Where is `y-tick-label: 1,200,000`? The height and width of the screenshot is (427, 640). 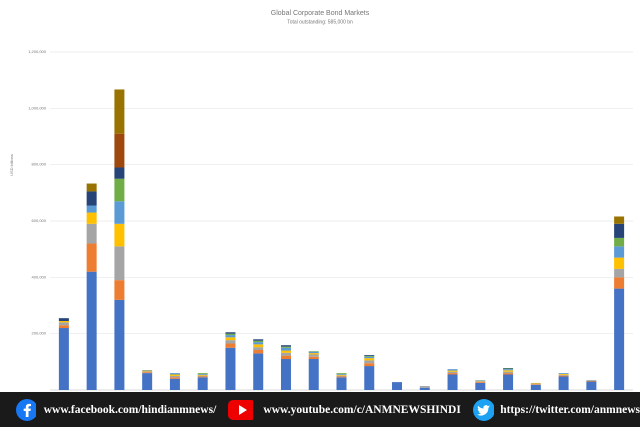 y-tick-label: 1,200,000 is located at coordinates (37, 51).